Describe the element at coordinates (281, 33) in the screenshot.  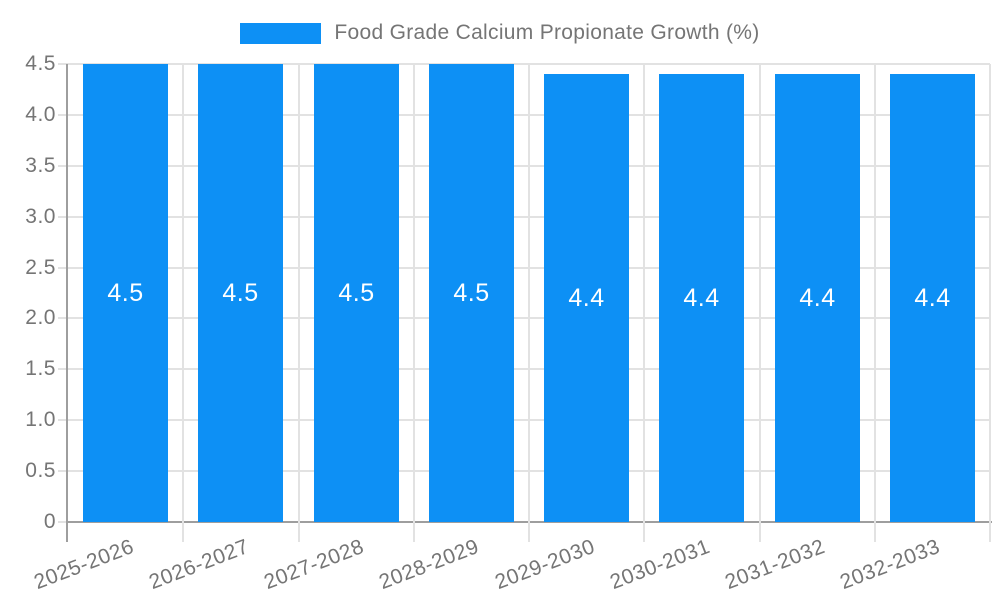
I see `legend-color-swatch` at that location.